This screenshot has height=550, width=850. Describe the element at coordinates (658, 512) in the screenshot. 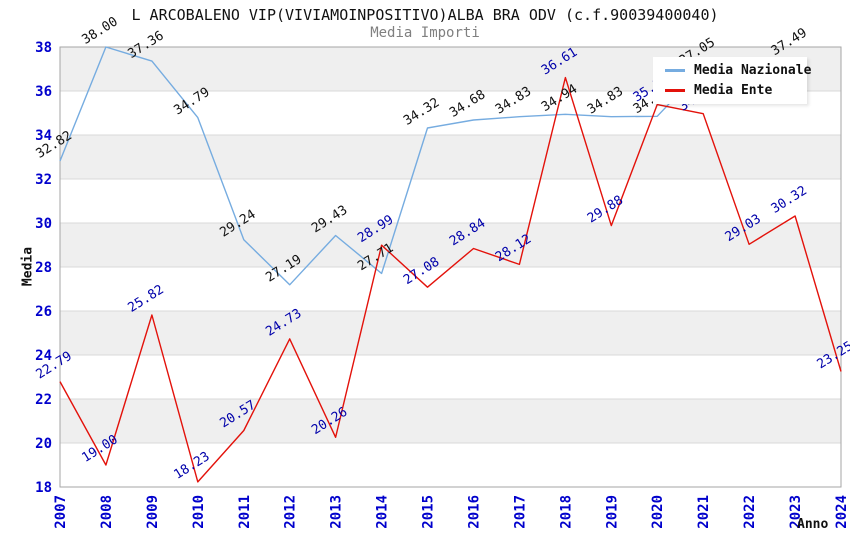

I see `x-axis-tick-label: 2020` at that location.